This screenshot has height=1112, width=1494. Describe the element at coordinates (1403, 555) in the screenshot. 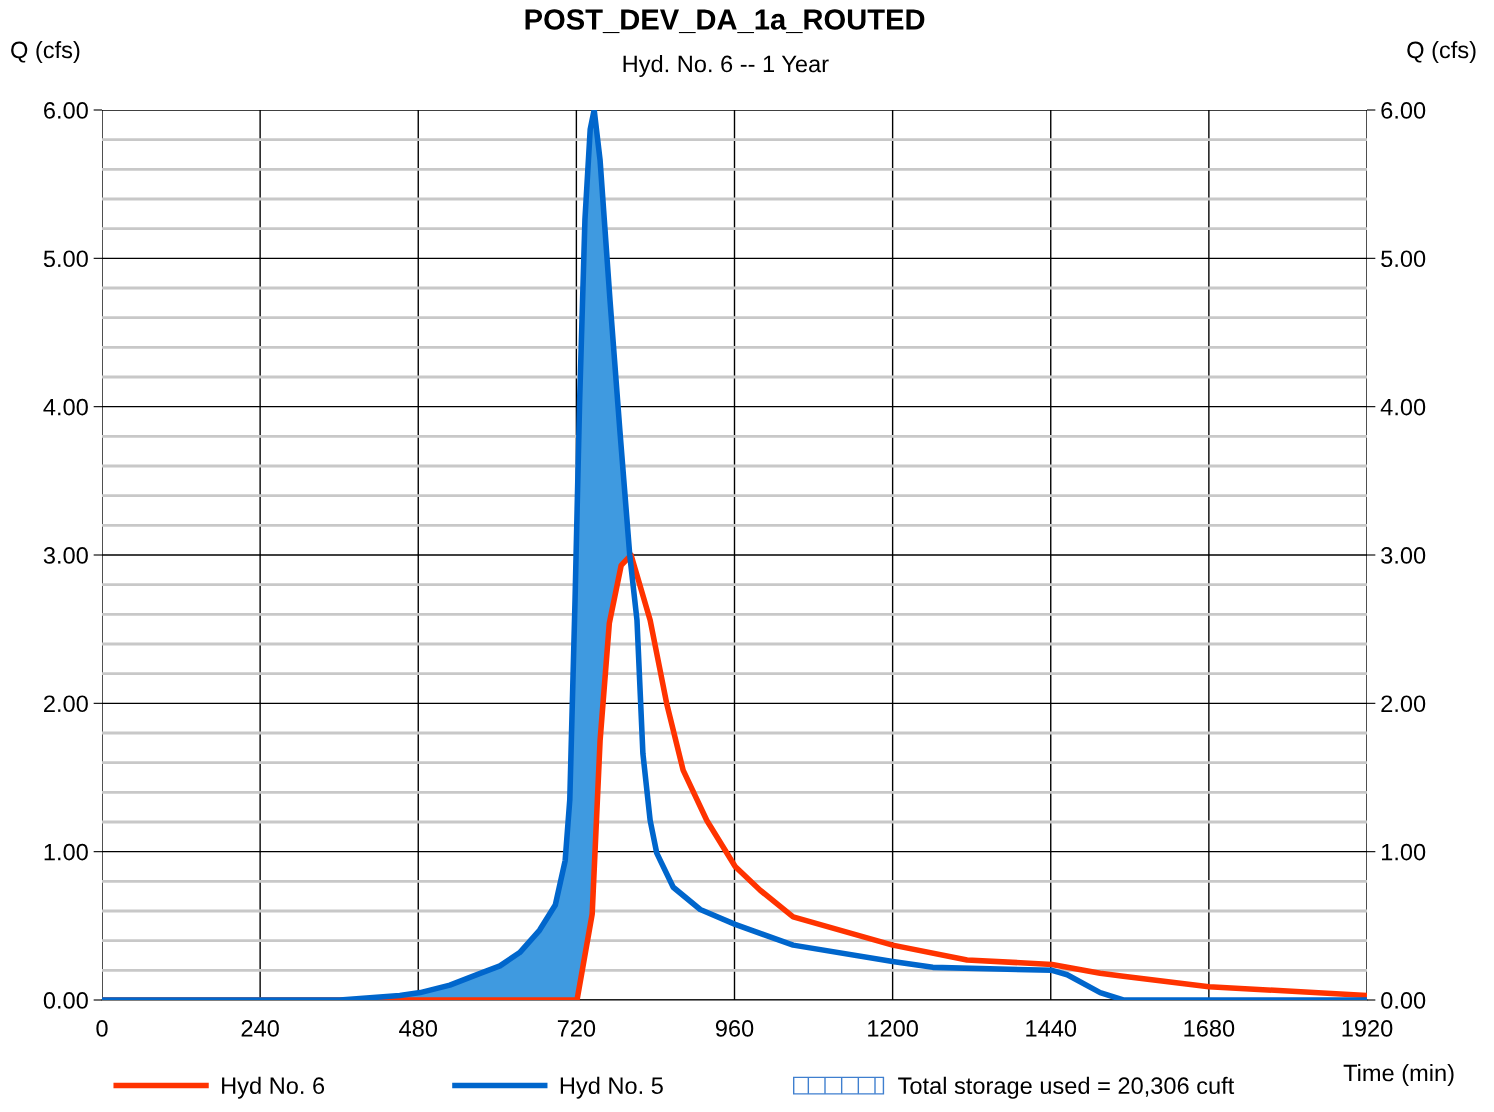

I see `y2-tick-label: 3.00` at that location.